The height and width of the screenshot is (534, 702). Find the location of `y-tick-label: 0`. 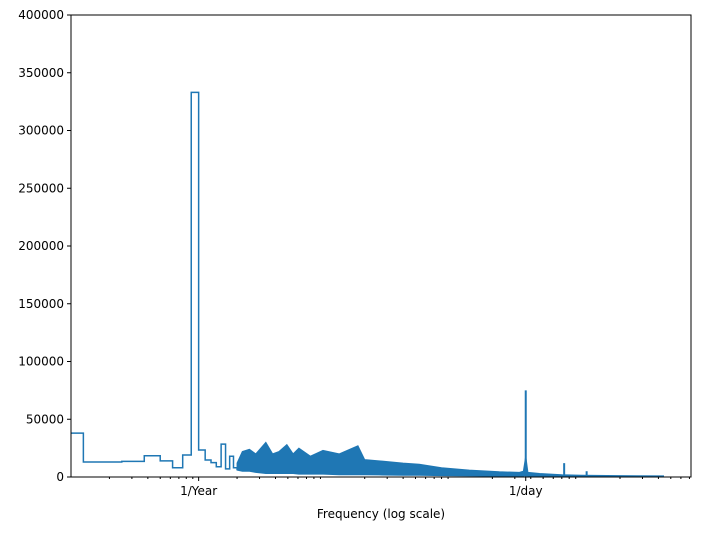

y-tick-label: 0 is located at coordinates (60, 477).